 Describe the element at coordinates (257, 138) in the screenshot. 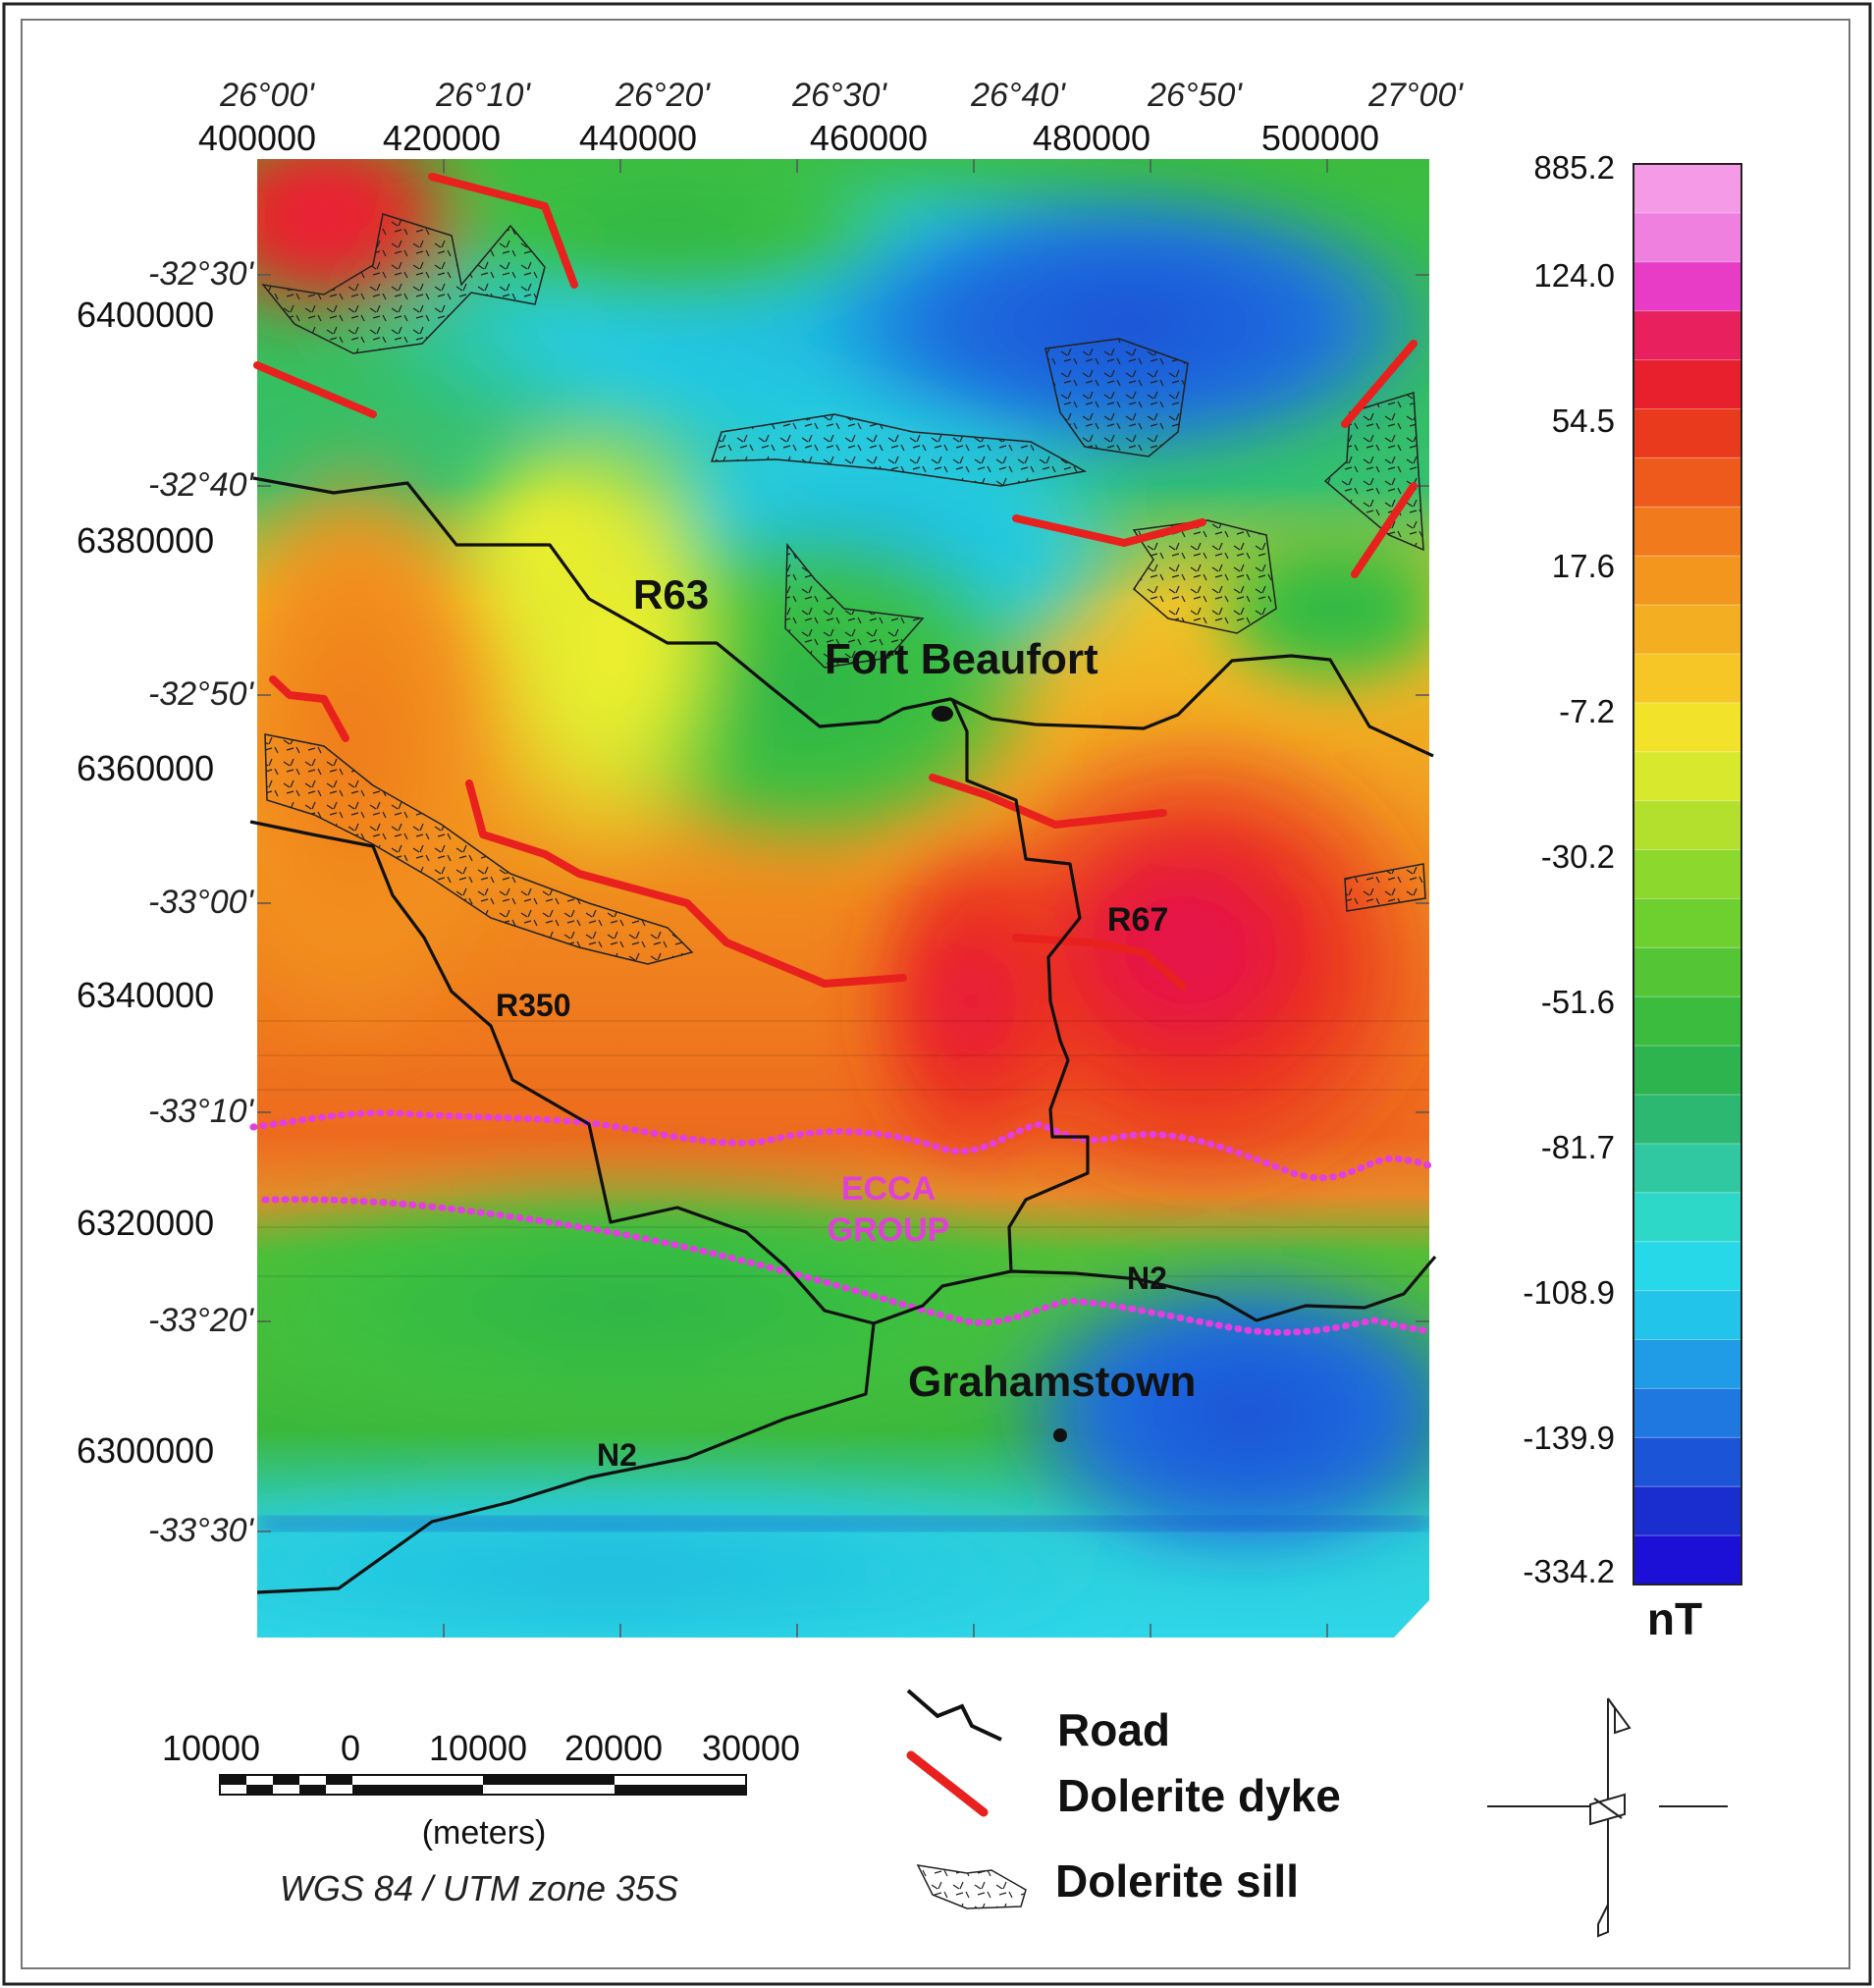

I see `utm-x-label: 400000` at that location.